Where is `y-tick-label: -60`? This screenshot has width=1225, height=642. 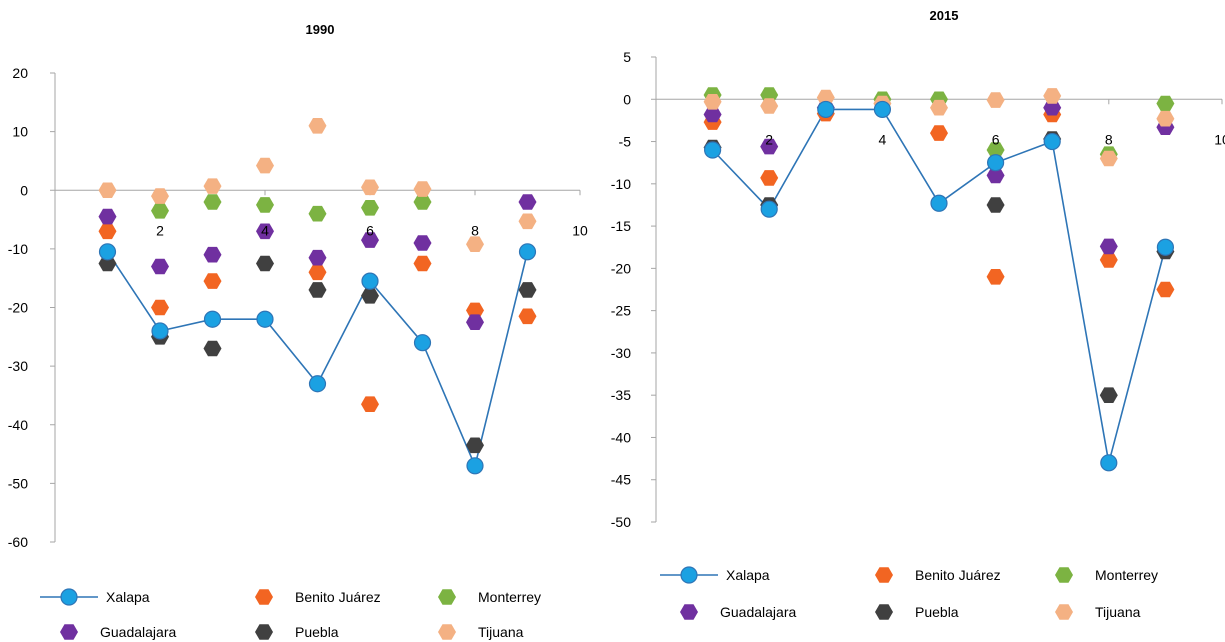
y-tick-label: -60 is located at coordinates (18, 542).